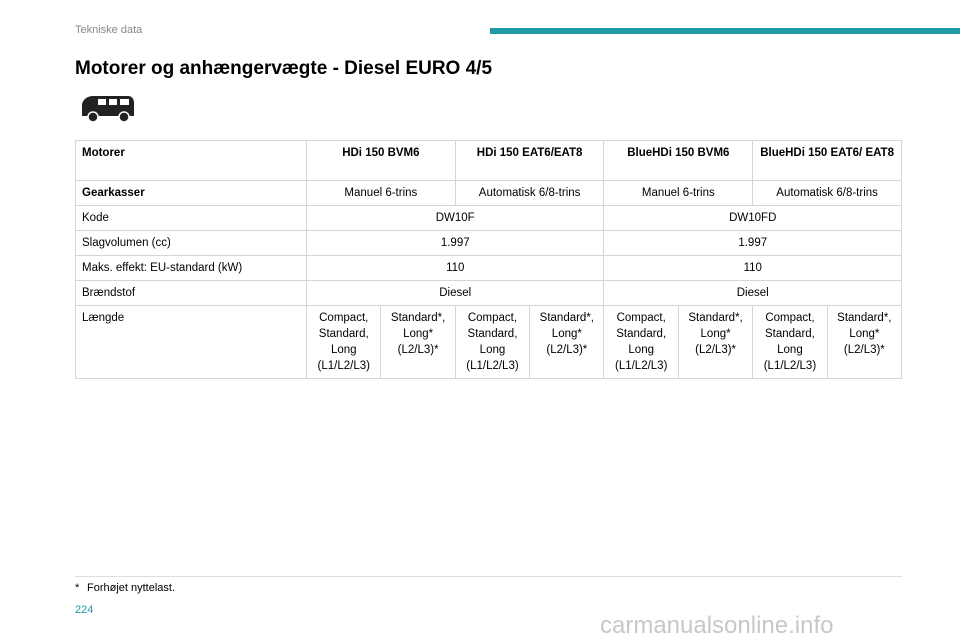  What do you see at coordinates (191, 193) in the screenshot?
I see `row-label: Gearkasser` at bounding box center [191, 193].